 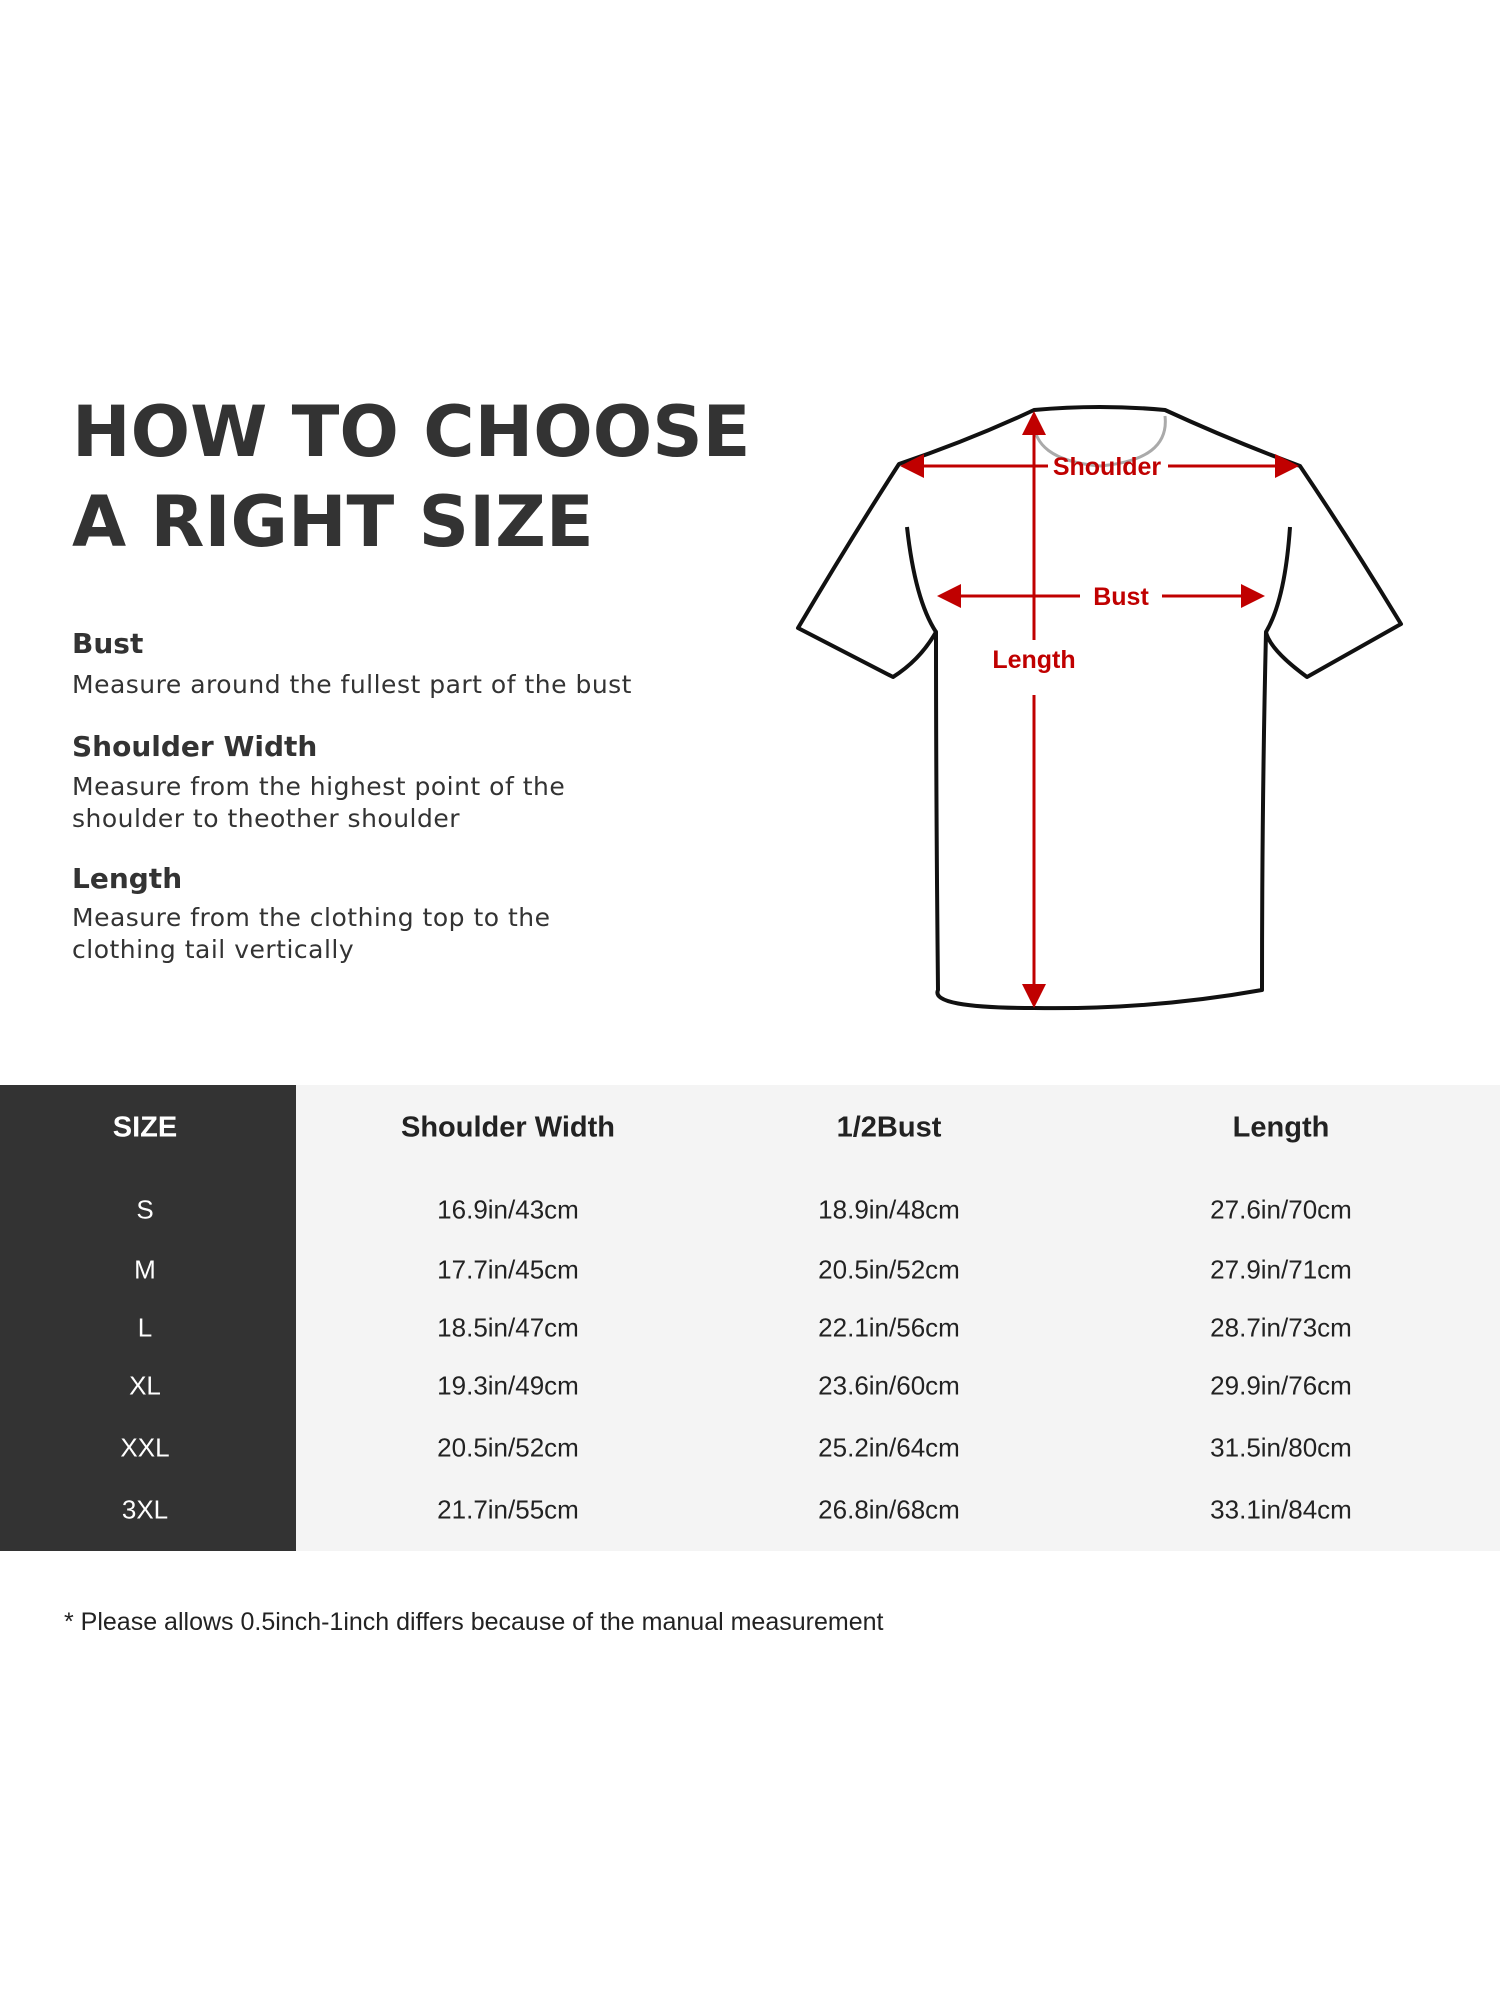 I want to click on page-title-line-2: A RIGHT SIZE, so click(x=333, y=522).